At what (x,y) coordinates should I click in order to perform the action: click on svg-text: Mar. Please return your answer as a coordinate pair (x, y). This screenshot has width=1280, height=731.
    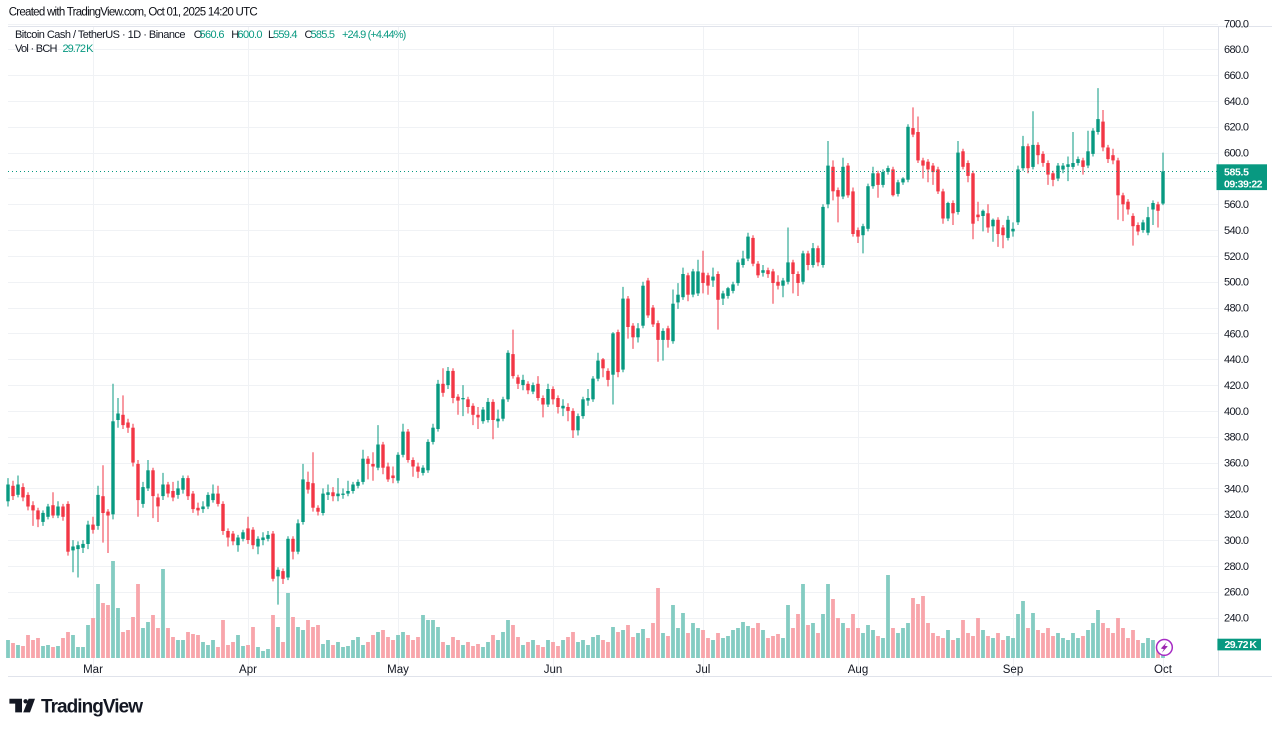
    Looking at the image, I should click on (93, 670).